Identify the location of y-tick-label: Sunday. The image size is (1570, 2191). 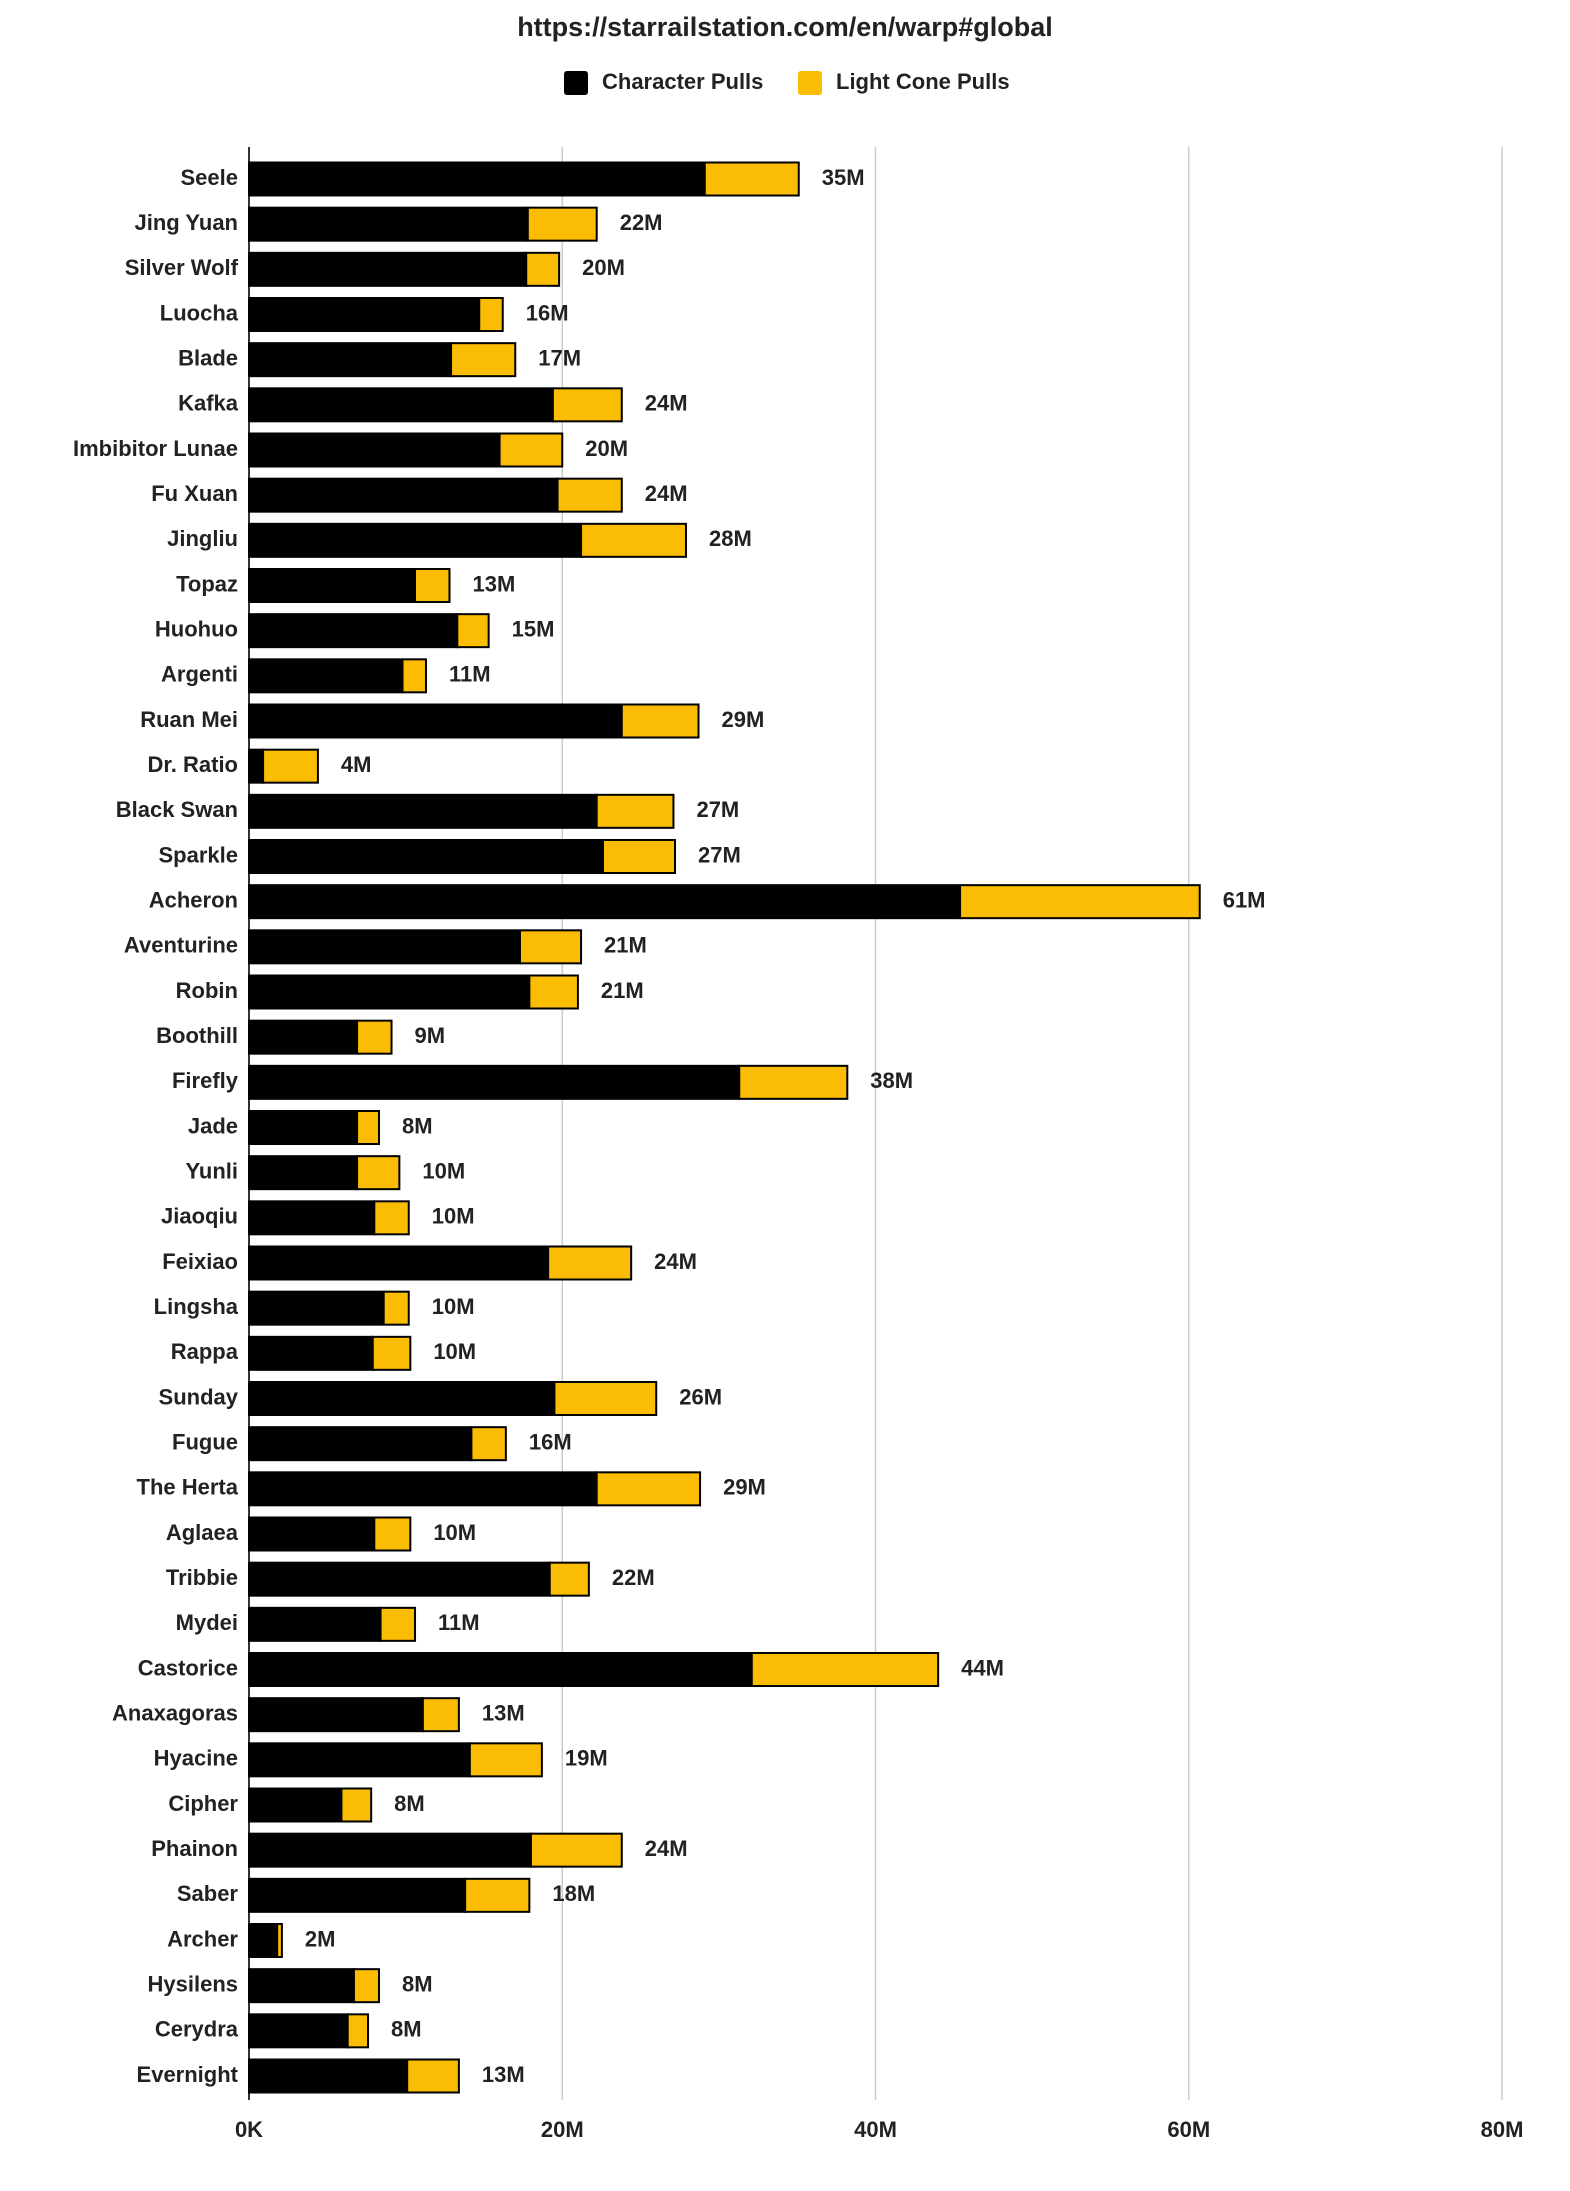
(199, 1396).